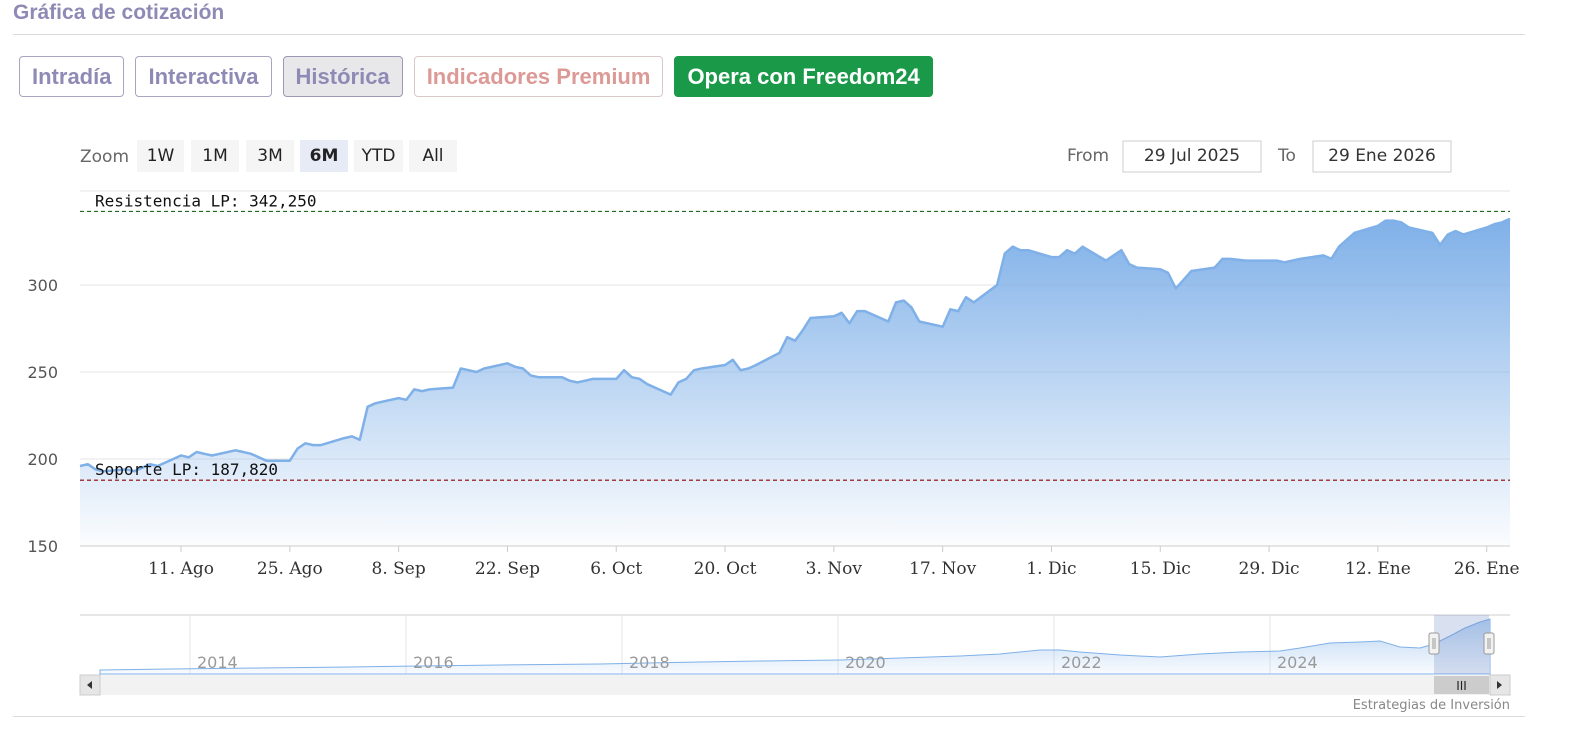 Image resolution: width=1593 pixels, height=744 pixels. Describe the element at coordinates (1499, 685) in the screenshot. I see `arrow-right-icon` at that location.